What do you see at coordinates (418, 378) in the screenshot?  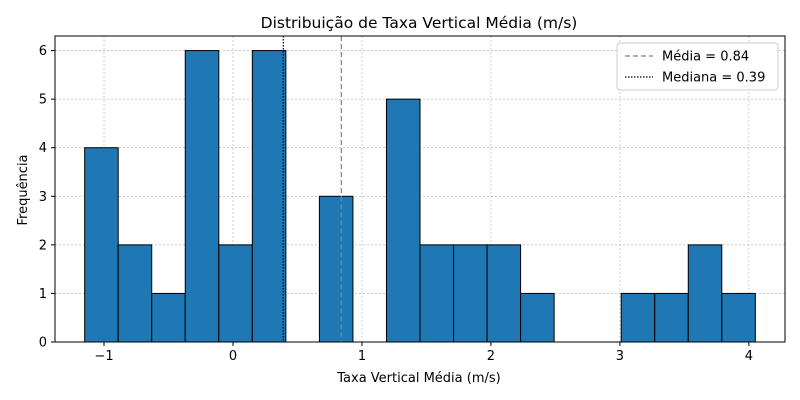 I see `x-axis-label: Taxa Vertical Média (m/s)` at bounding box center [418, 378].